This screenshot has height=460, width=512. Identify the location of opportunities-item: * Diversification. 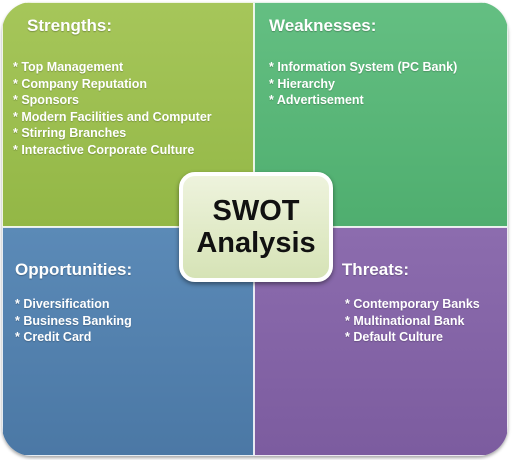
(62, 304).